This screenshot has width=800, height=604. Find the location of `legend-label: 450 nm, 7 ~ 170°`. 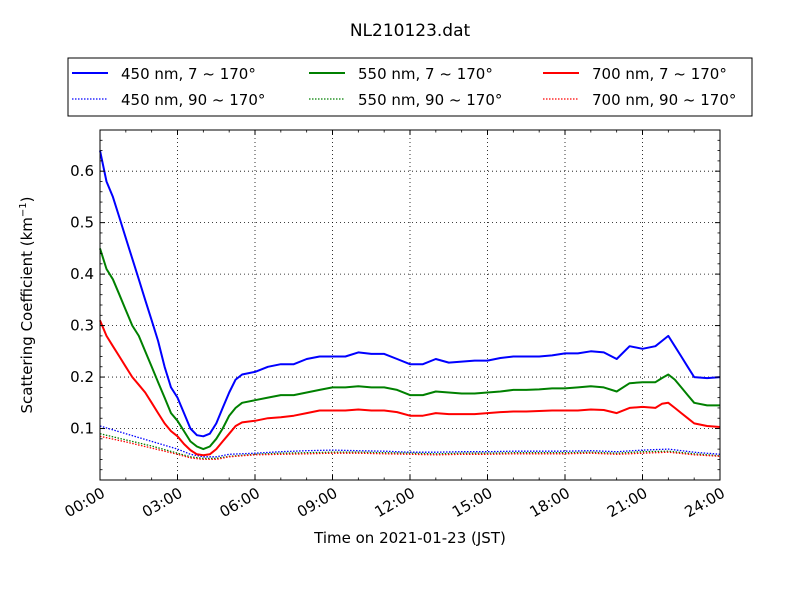

legend-label: 450 nm, 7 ~ 170° is located at coordinates (188, 74).